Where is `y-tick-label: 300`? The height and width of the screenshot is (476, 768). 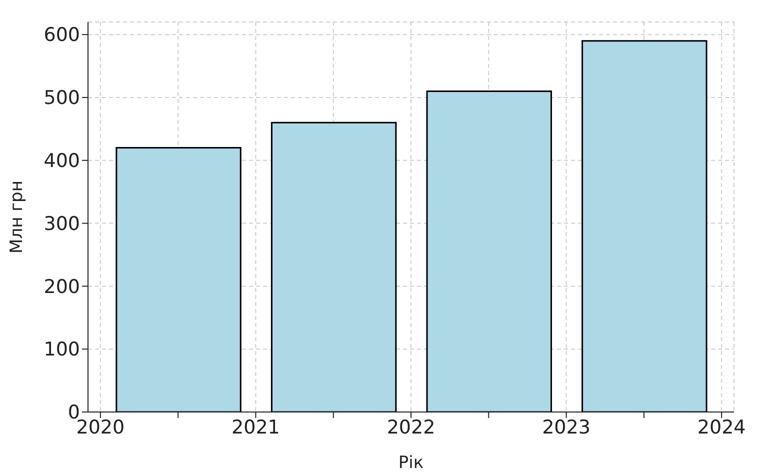 y-tick-label: 300 is located at coordinates (62, 223).